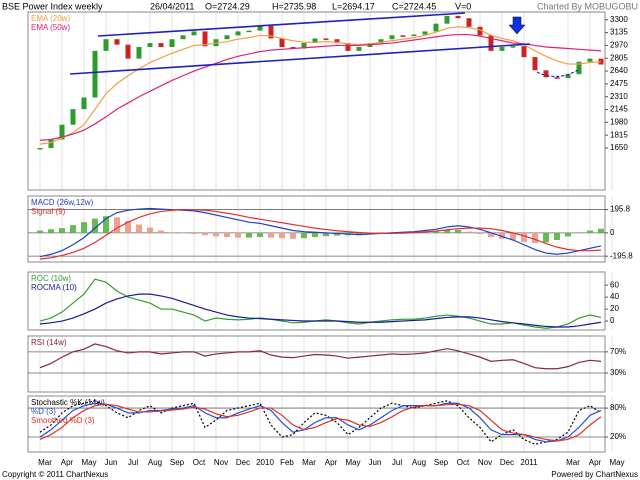  I want to click on footer-powered: Powered by ChartNexus, so click(594, 474).